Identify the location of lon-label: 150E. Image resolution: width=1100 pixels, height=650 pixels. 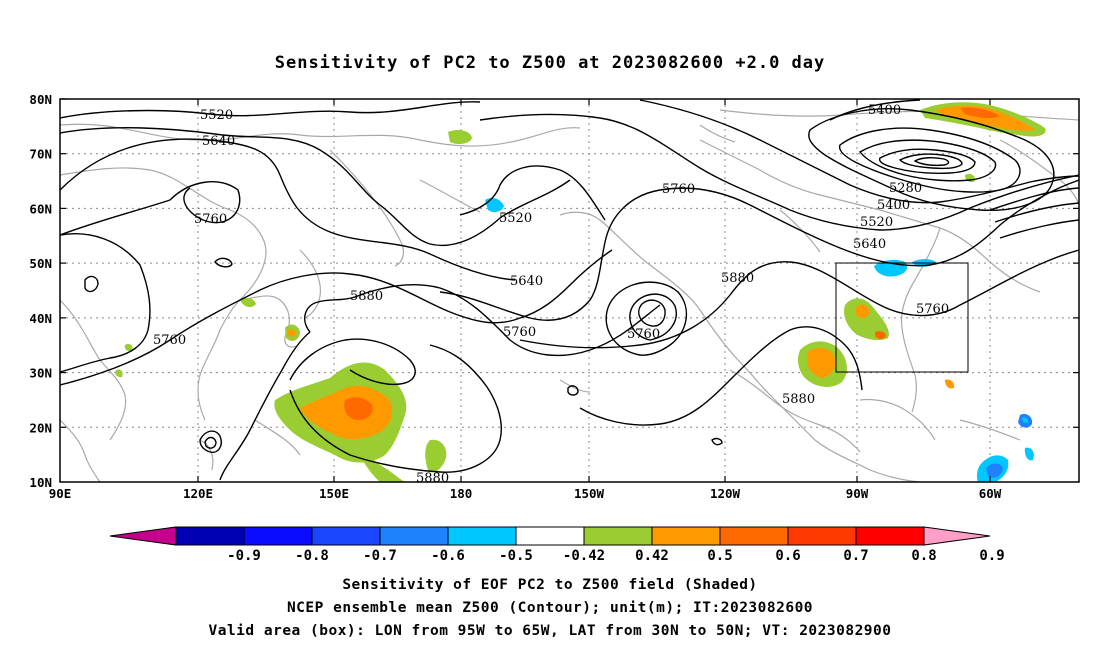
(334, 493).